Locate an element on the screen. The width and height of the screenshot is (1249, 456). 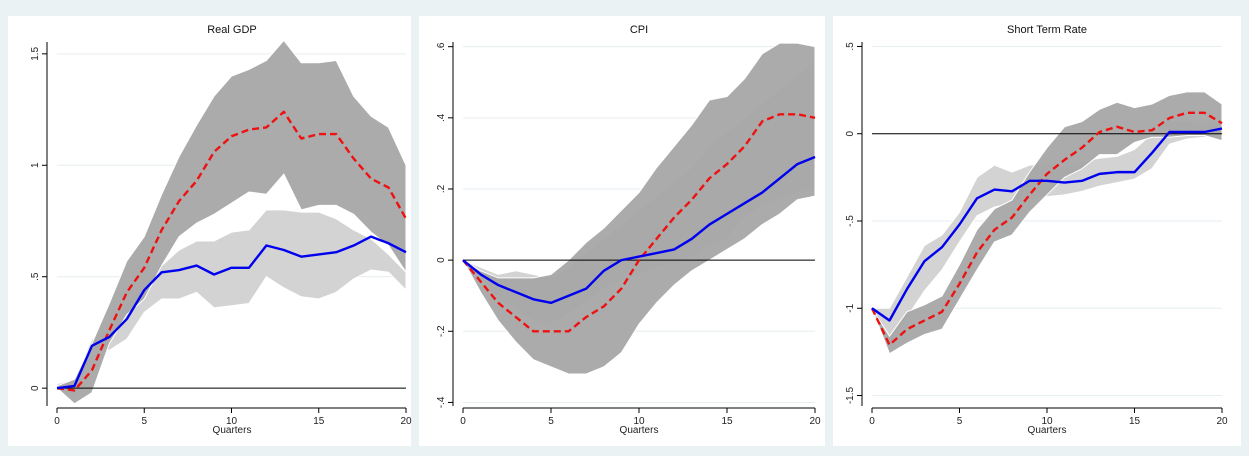
confidence-band-light is located at coordinates (231, 303).